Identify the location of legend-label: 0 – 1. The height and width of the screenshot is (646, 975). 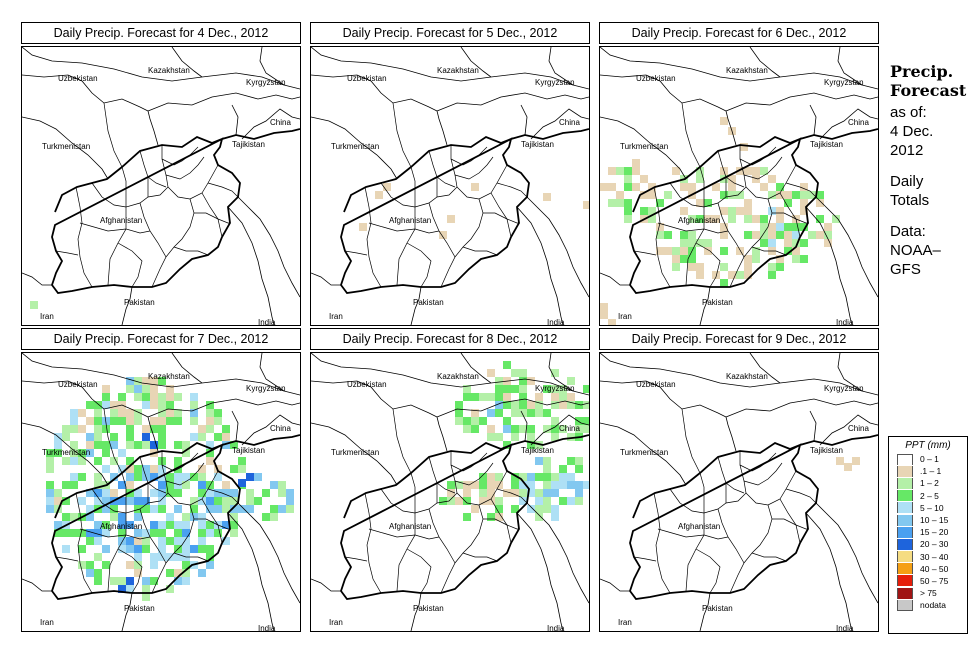
(929, 459).